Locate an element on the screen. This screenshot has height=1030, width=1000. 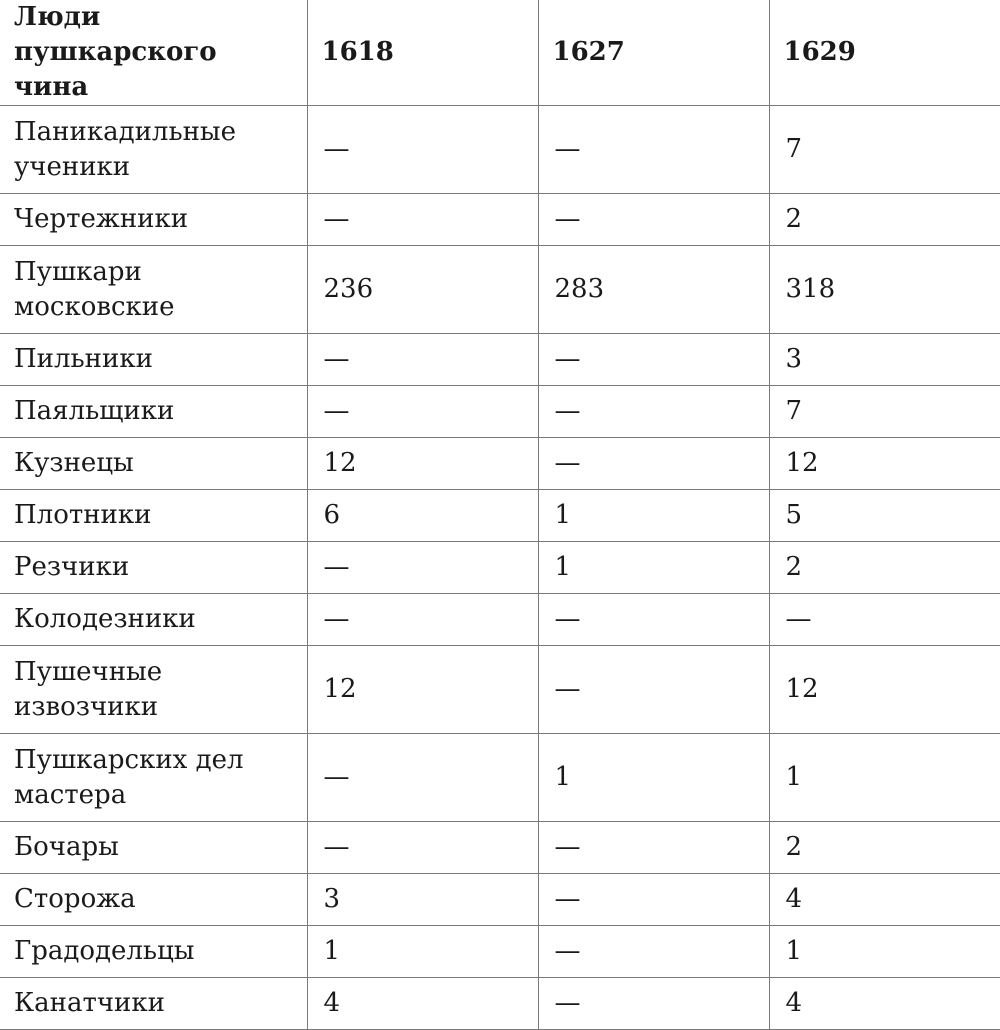
table-row: Чертежники — — 2 is located at coordinates (500, 219).